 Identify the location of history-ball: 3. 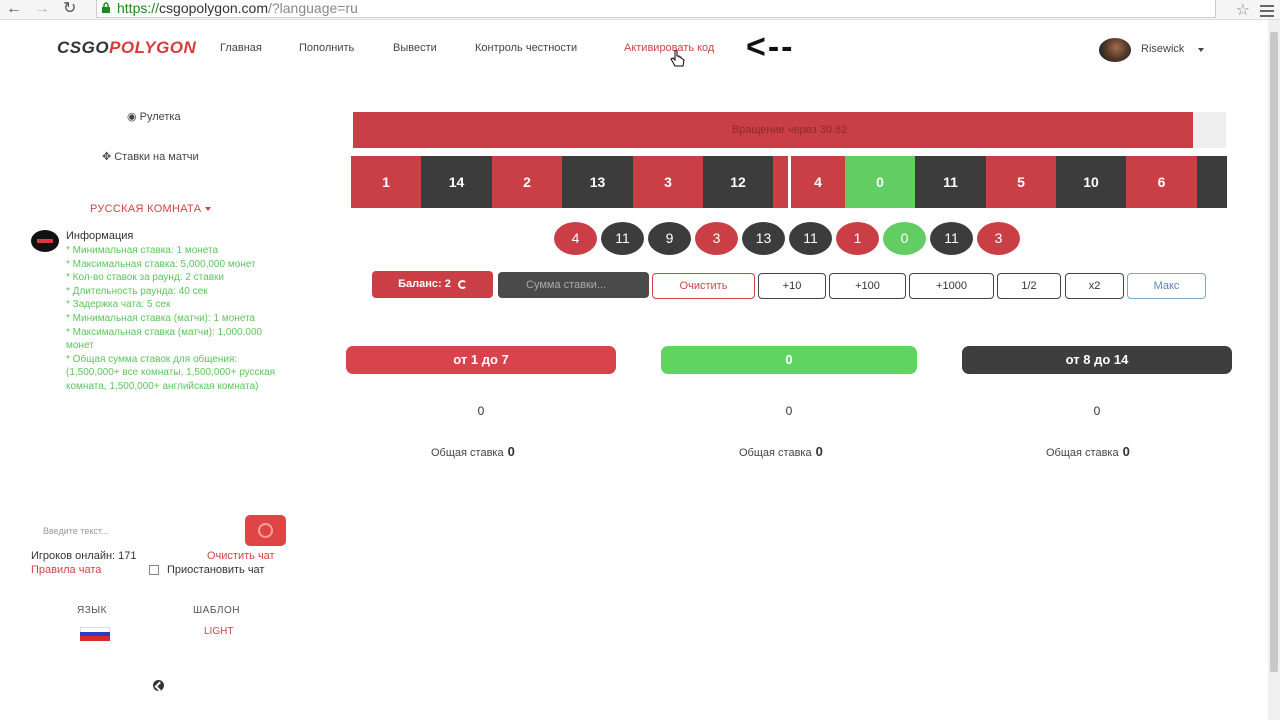
(716, 238).